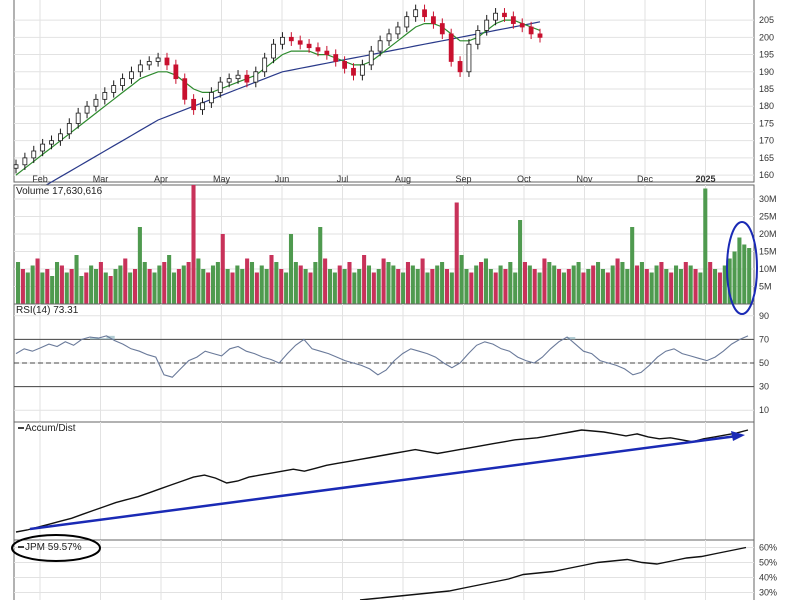 The height and width of the screenshot is (600, 800). Describe the element at coordinates (768, 217) in the screenshot. I see `volume-y-tick: 25M` at that location.